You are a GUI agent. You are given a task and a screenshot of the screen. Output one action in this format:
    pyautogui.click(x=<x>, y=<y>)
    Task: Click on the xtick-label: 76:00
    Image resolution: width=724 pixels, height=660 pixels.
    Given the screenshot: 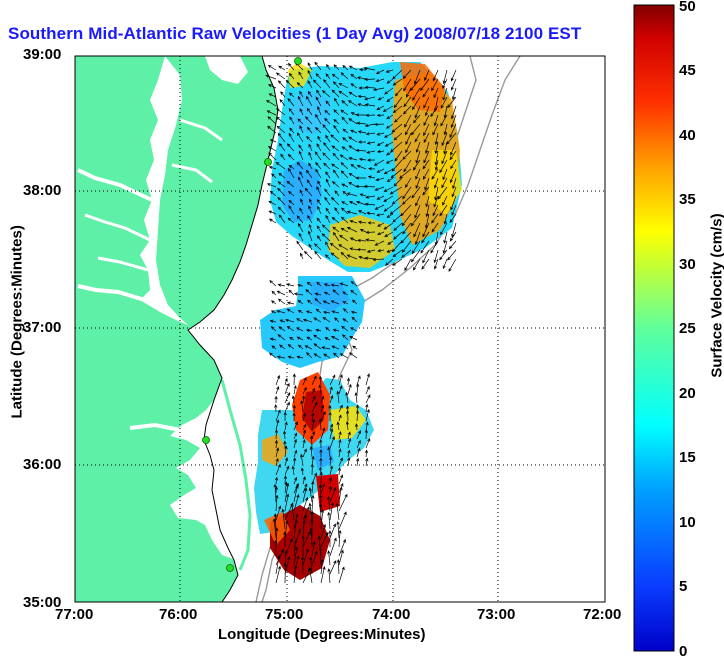 What is the action you would take?
    pyautogui.click(x=178, y=614)
    